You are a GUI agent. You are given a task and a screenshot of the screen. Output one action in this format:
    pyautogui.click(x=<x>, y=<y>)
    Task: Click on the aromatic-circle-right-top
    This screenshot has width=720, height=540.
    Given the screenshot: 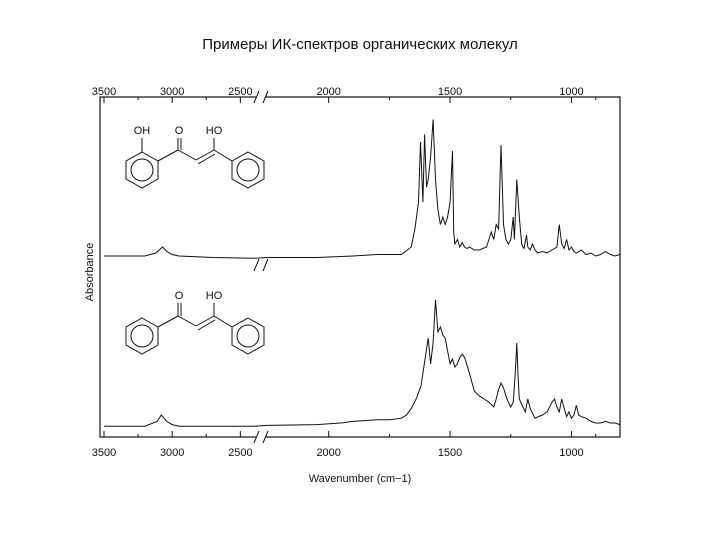 What is the action you would take?
    pyautogui.click(x=248, y=170)
    